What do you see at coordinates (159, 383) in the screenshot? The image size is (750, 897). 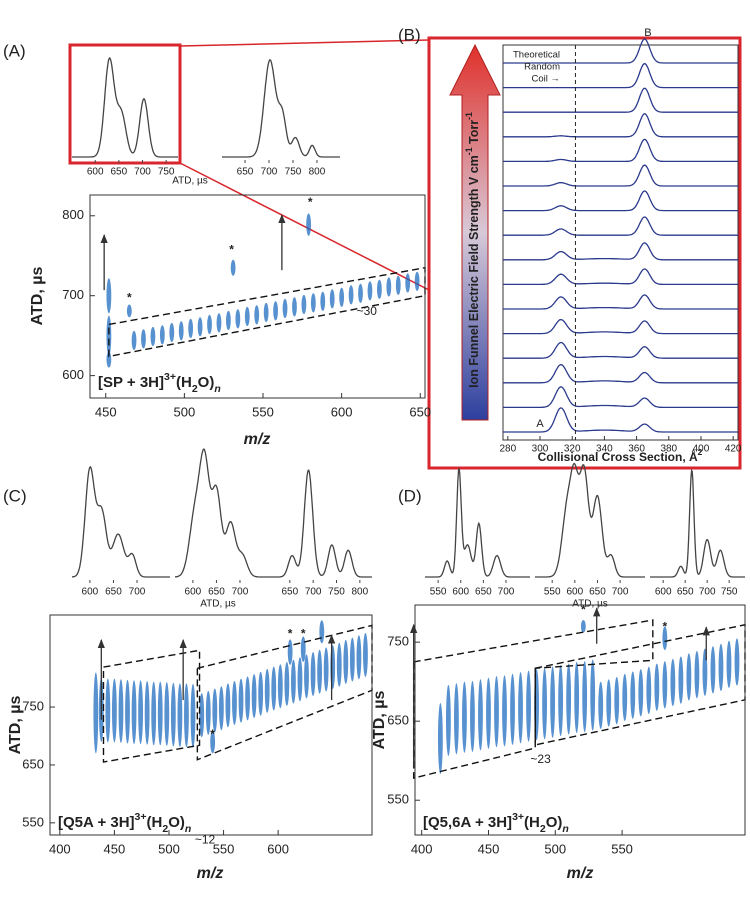 I see `series-label: [SP + 3H]3+(H2O)n` at bounding box center [159, 383].